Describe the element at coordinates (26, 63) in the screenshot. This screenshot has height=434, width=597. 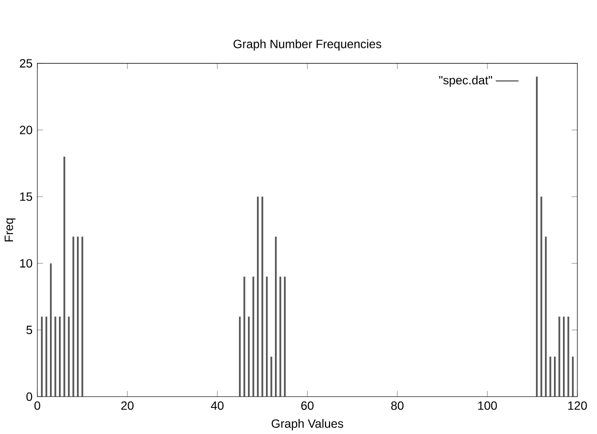
I see `y-tick-label: 25` at that location.